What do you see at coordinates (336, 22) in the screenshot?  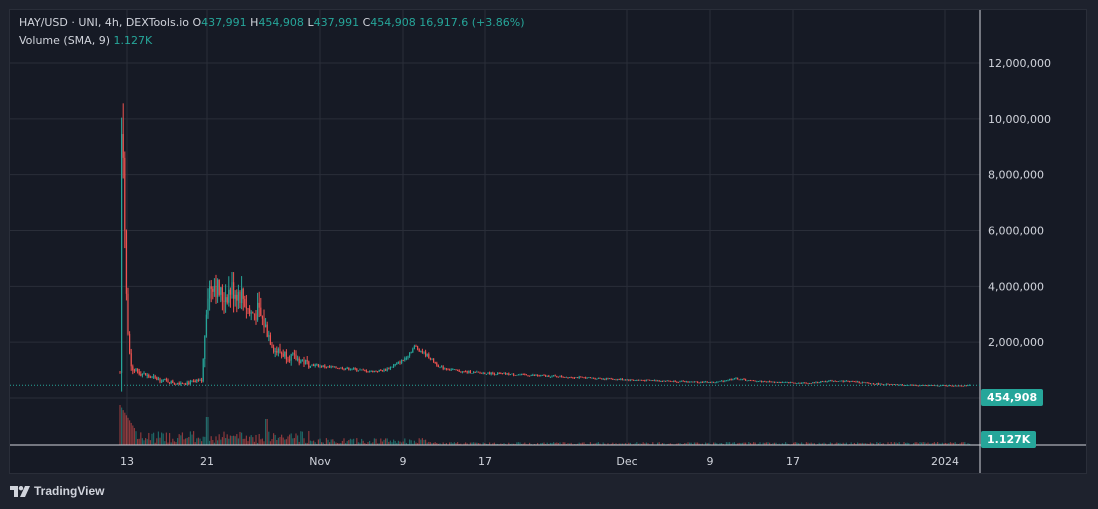 I see `low-value: 437,991` at bounding box center [336, 22].